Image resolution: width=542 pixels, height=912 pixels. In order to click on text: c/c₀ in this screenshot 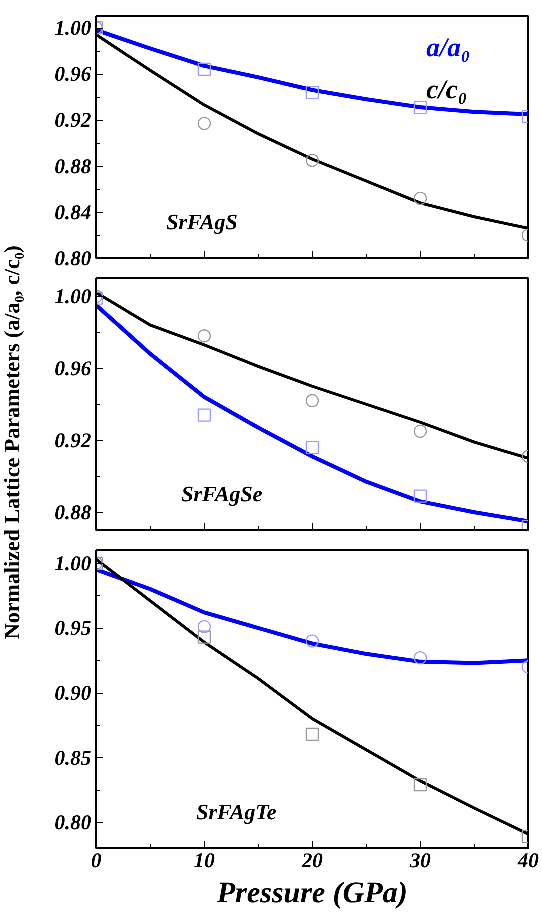, I will do `click(447, 89)`.